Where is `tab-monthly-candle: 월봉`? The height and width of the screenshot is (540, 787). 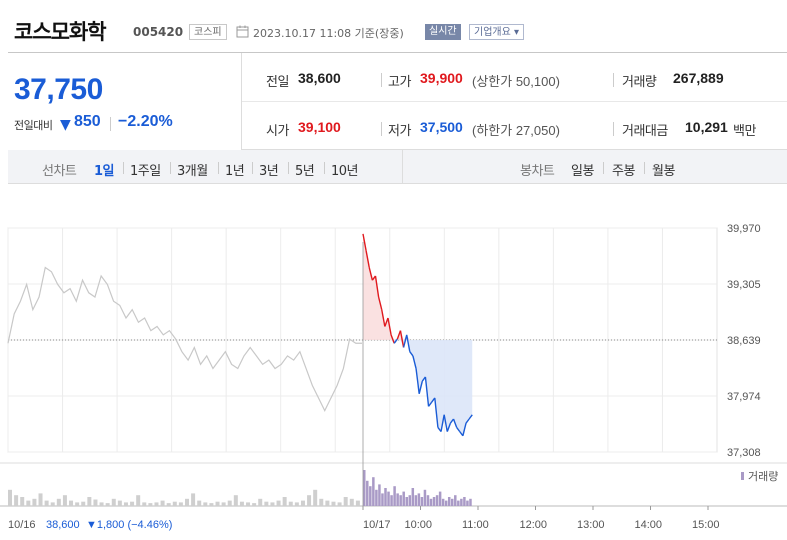
tab-monthly-candle: 월봉 is located at coordinates (663, 171).